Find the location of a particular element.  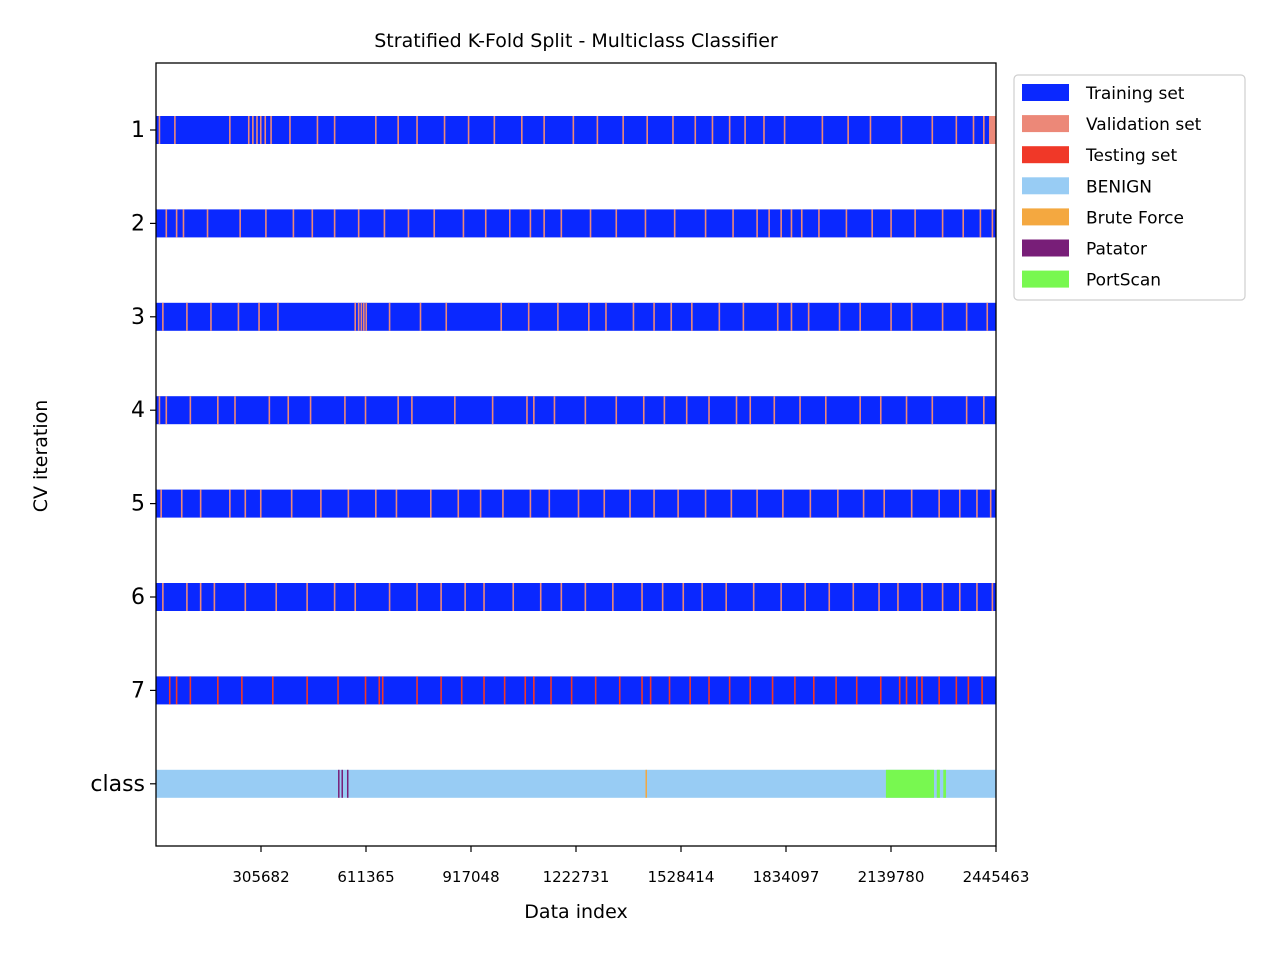

legend-label: PortScan is located at coordinates (1123, 281).